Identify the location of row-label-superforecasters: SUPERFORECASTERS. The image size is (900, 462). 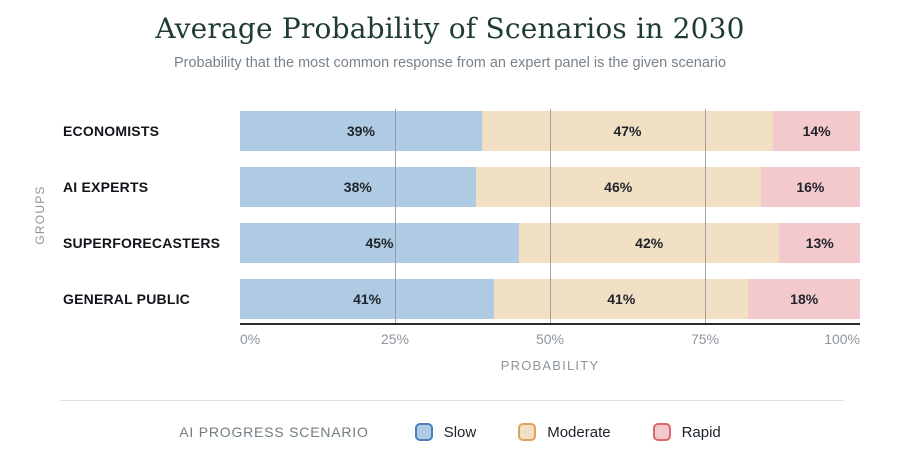
(142, 243).